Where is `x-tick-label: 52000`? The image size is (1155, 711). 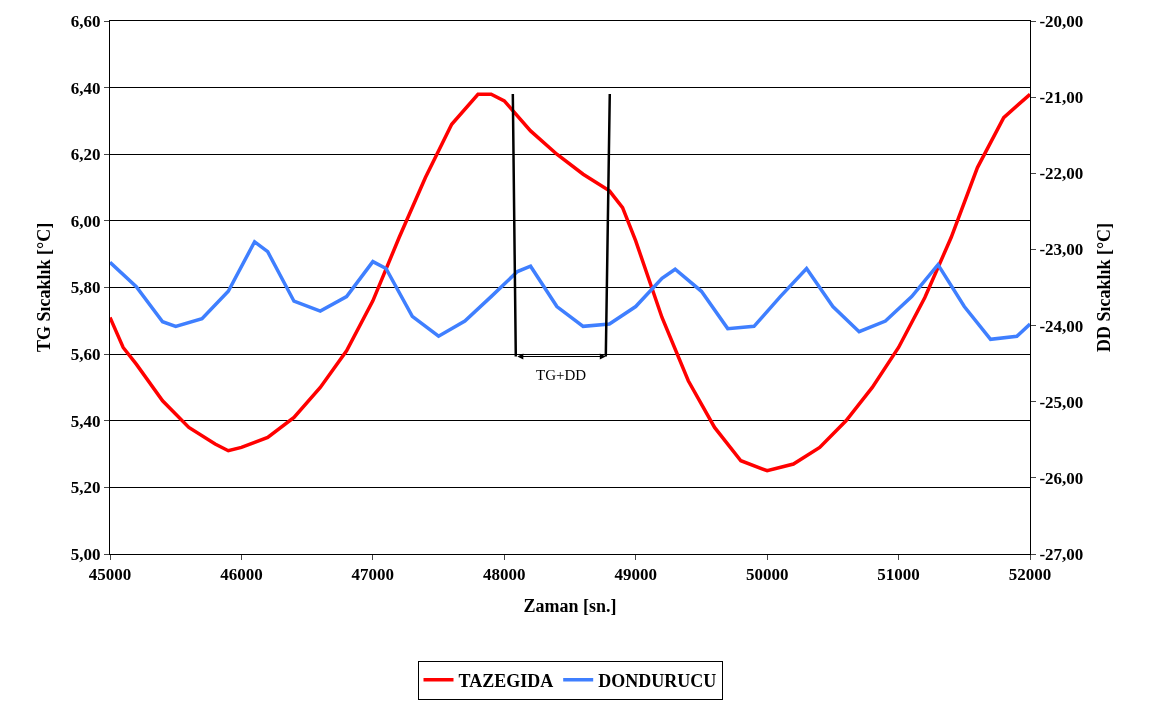 x-tick-label: 52000 is located at coordinates (1030, 575).